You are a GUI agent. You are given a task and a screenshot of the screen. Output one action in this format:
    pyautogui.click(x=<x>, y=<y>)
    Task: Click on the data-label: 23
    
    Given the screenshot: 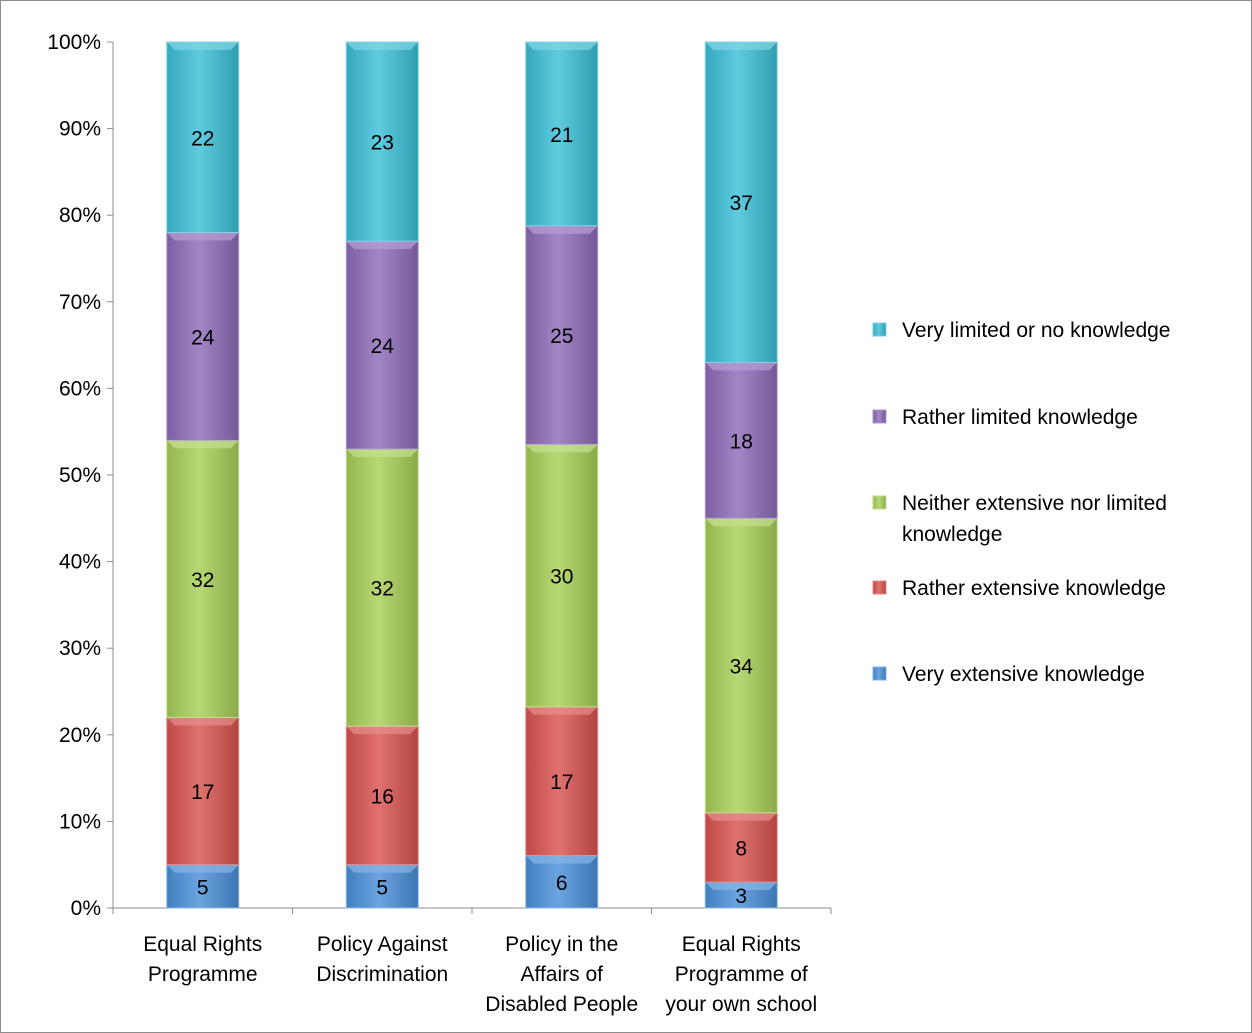 What is the action you would take?
    pyautogui.click(x=382, y=143)
    